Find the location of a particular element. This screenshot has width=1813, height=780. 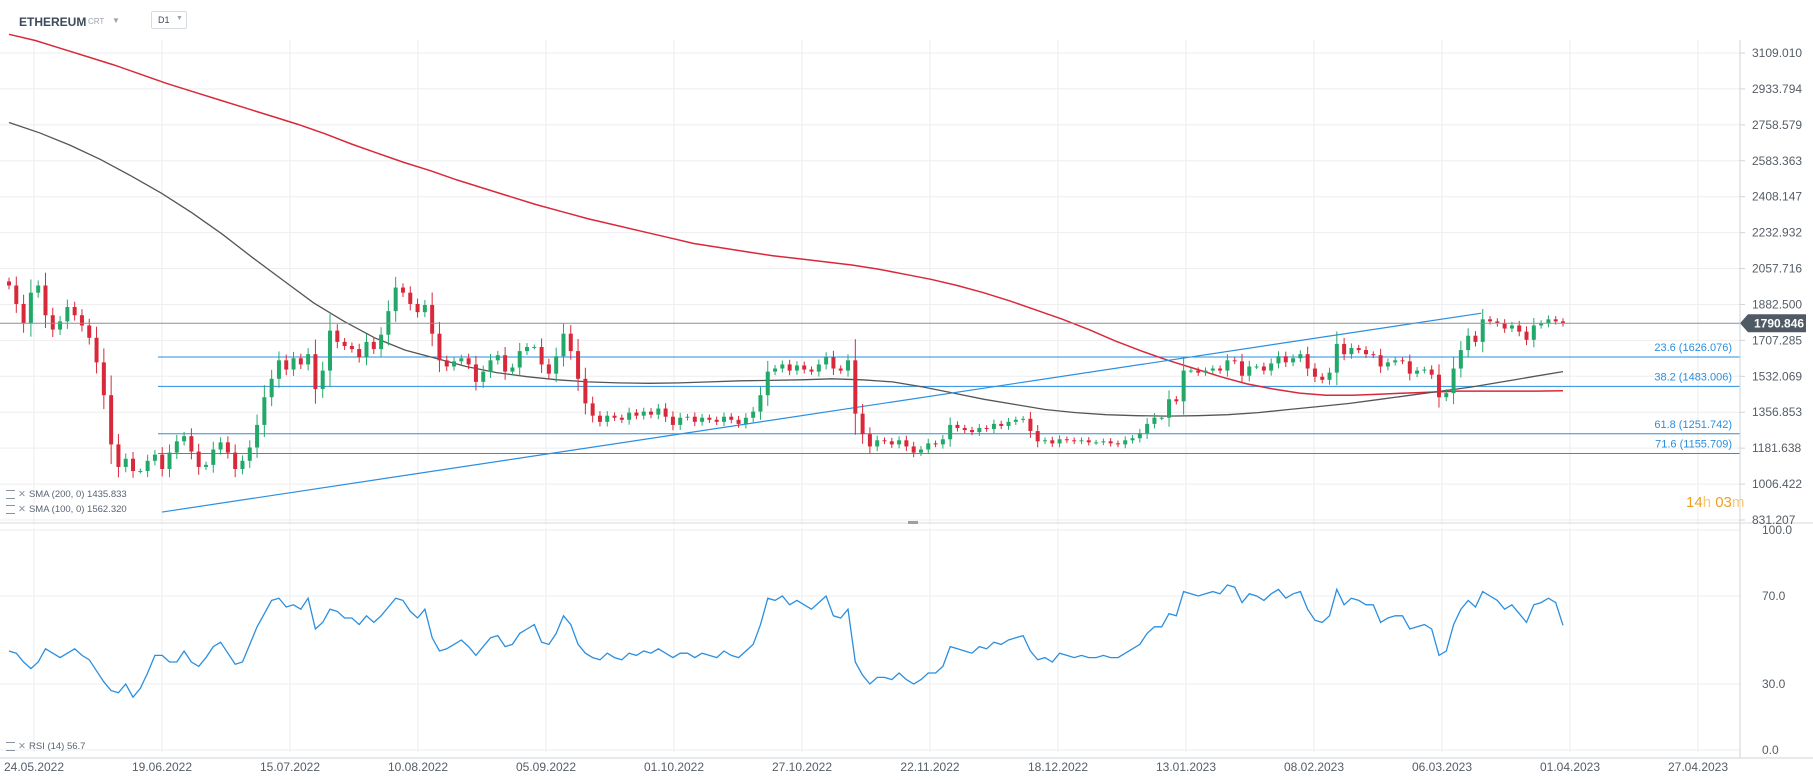

y-tick-label: 2057.716 is located at coordinates (1777, 269).